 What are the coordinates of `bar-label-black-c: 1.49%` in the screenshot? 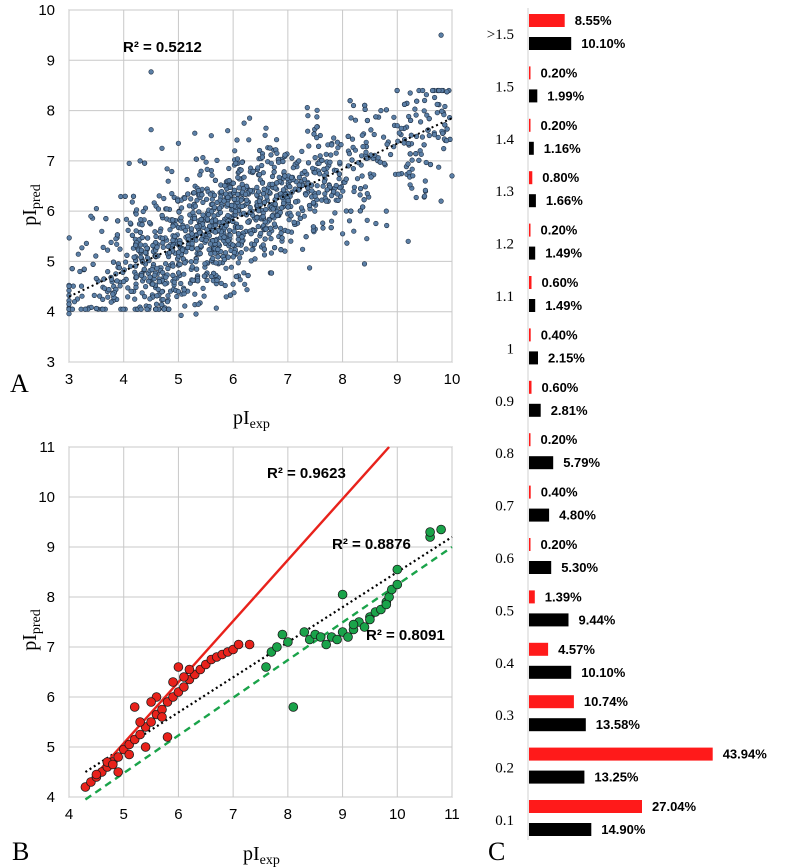 It's located at (563, 305).